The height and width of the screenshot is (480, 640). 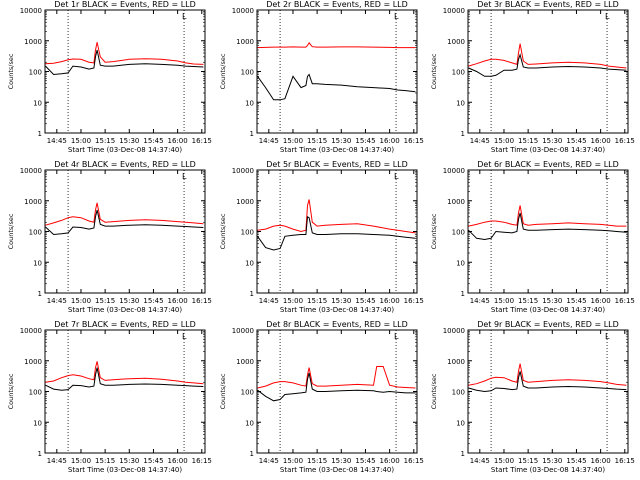 What do you see at coordinates (337, 324) in the screenshot?
I see `panel-title: Det 8r BLACK = Events, RED = LLD` at bounding box center [337, 324].